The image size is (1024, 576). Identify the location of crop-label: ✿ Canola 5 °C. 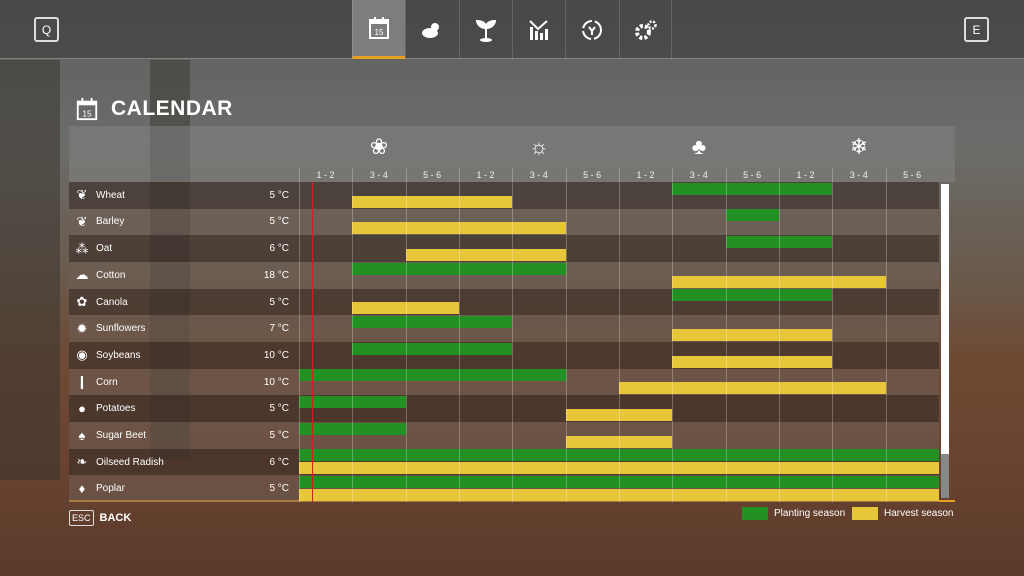
(184, 302).